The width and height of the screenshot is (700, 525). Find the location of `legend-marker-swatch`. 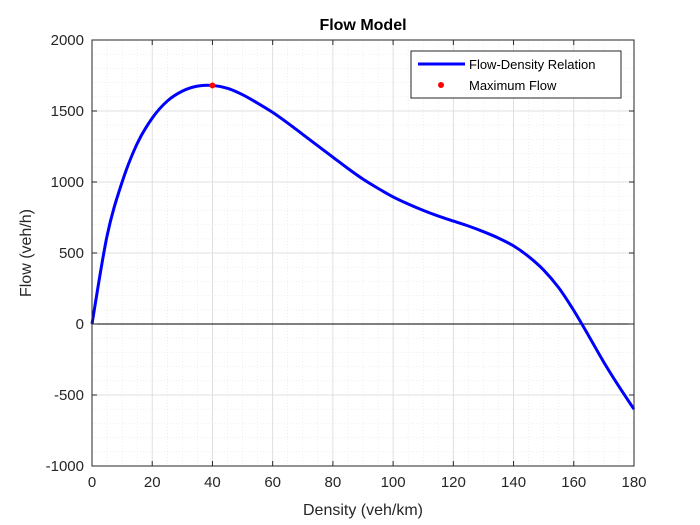

legend-marker-swatch is located at coordinates (441, 85).